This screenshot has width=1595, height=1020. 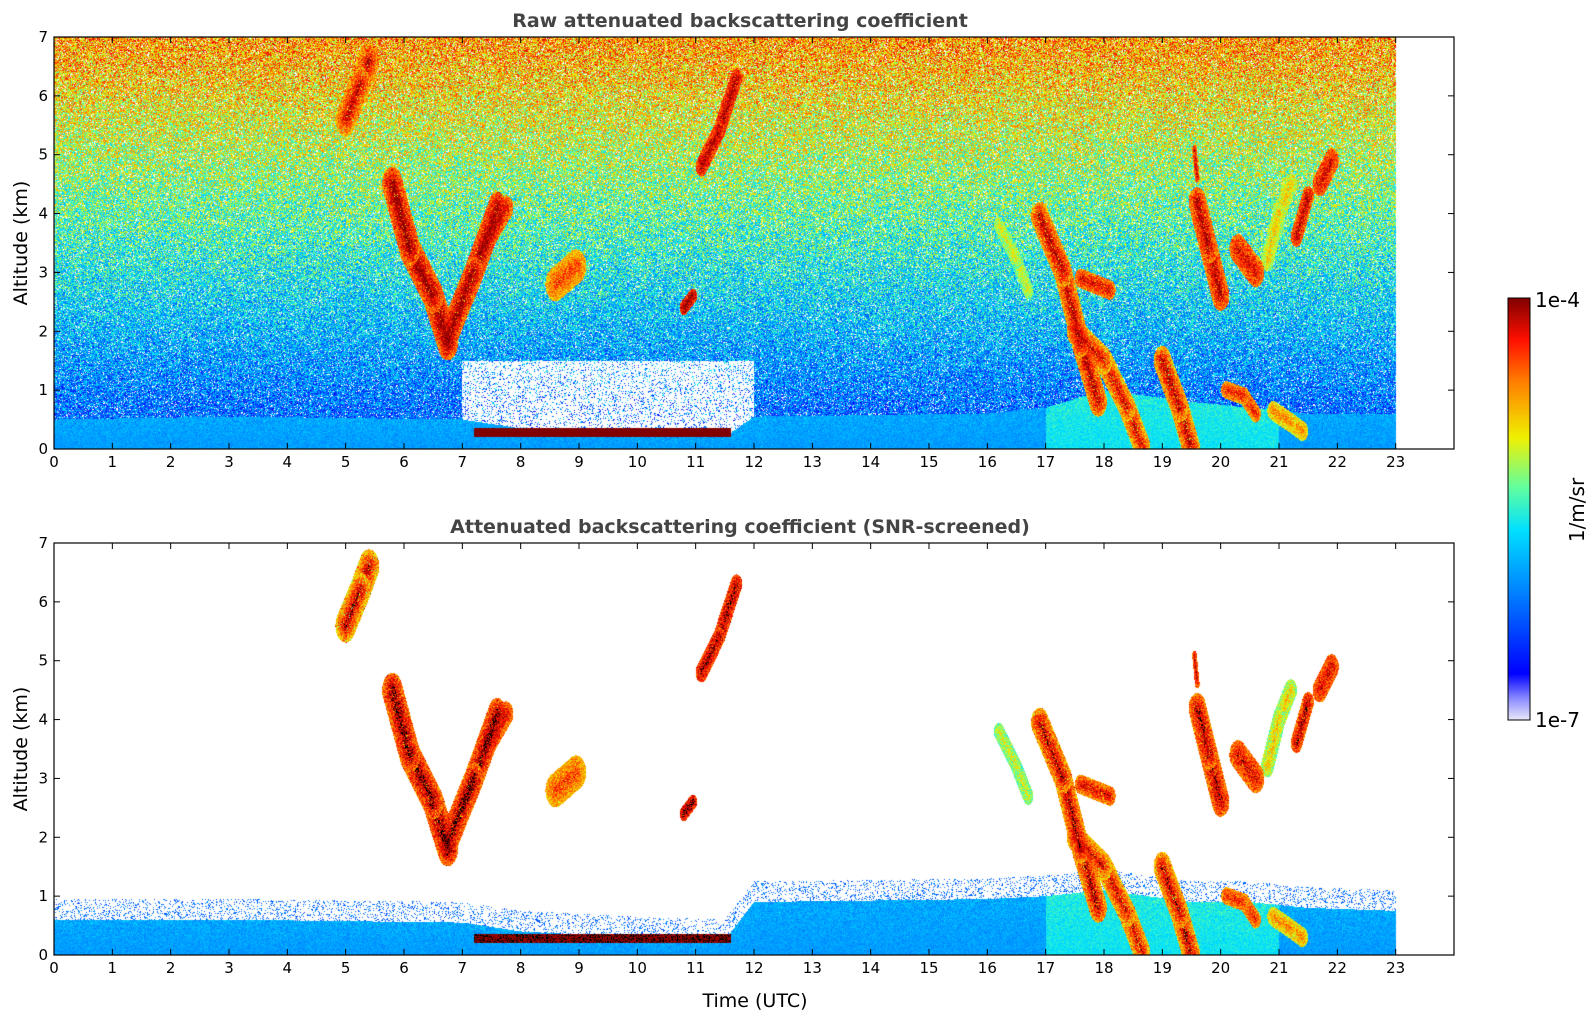 What do you see at coordinates (1548, 510) in the screenshot?
I see `colorbar: 1e-4 1e-7 1/m/sr` at bounding box center [1548, 510].